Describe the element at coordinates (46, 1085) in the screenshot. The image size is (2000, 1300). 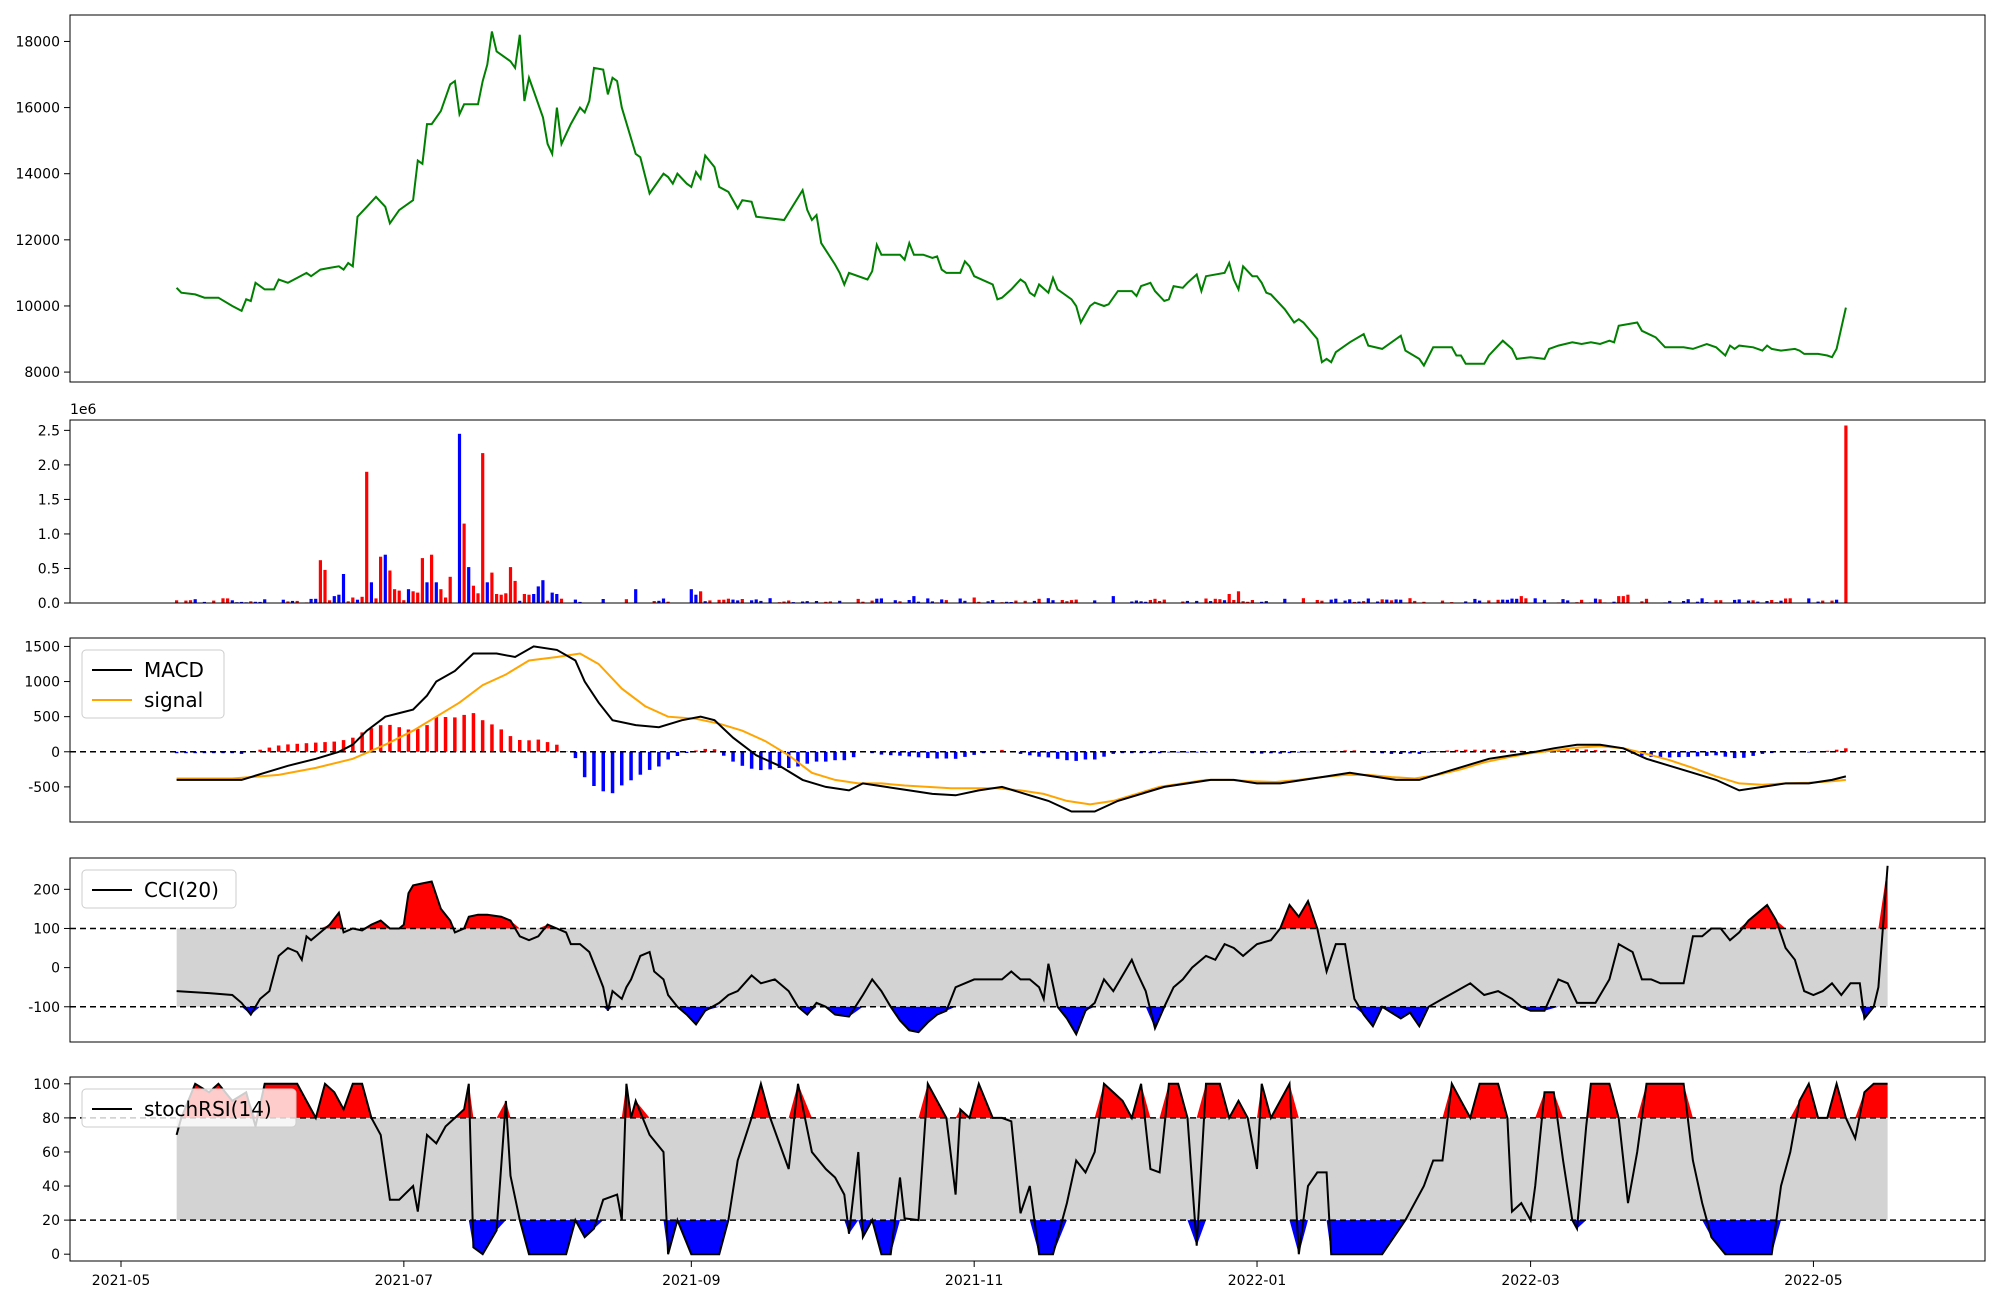
I see `y-tick-label: 100` at that location.